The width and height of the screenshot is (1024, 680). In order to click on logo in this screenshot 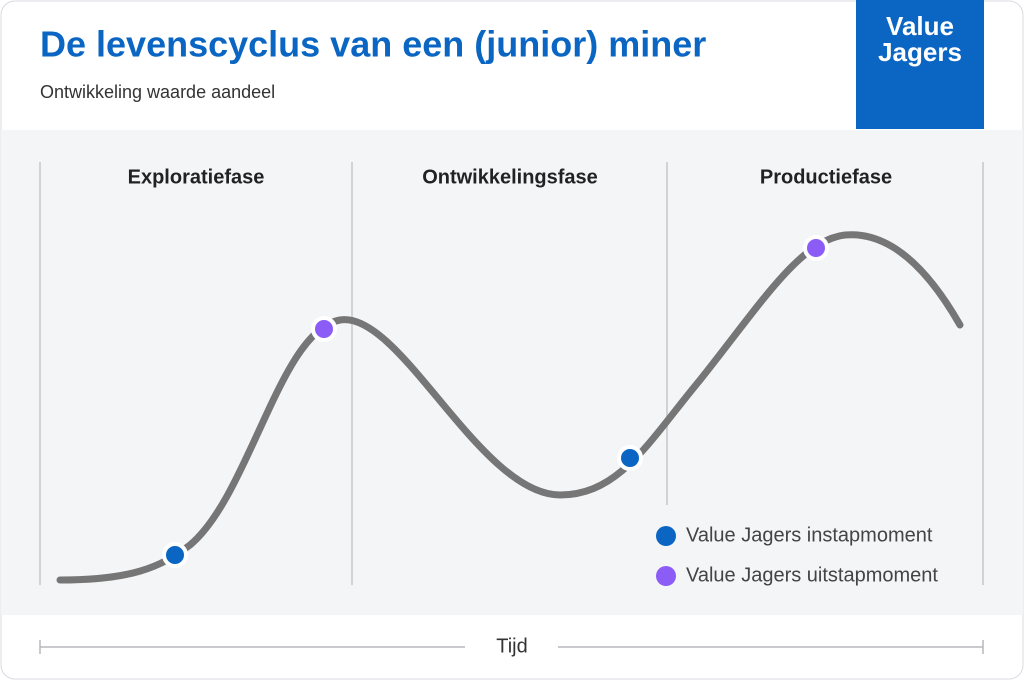, I will do `click(920, 64)`.